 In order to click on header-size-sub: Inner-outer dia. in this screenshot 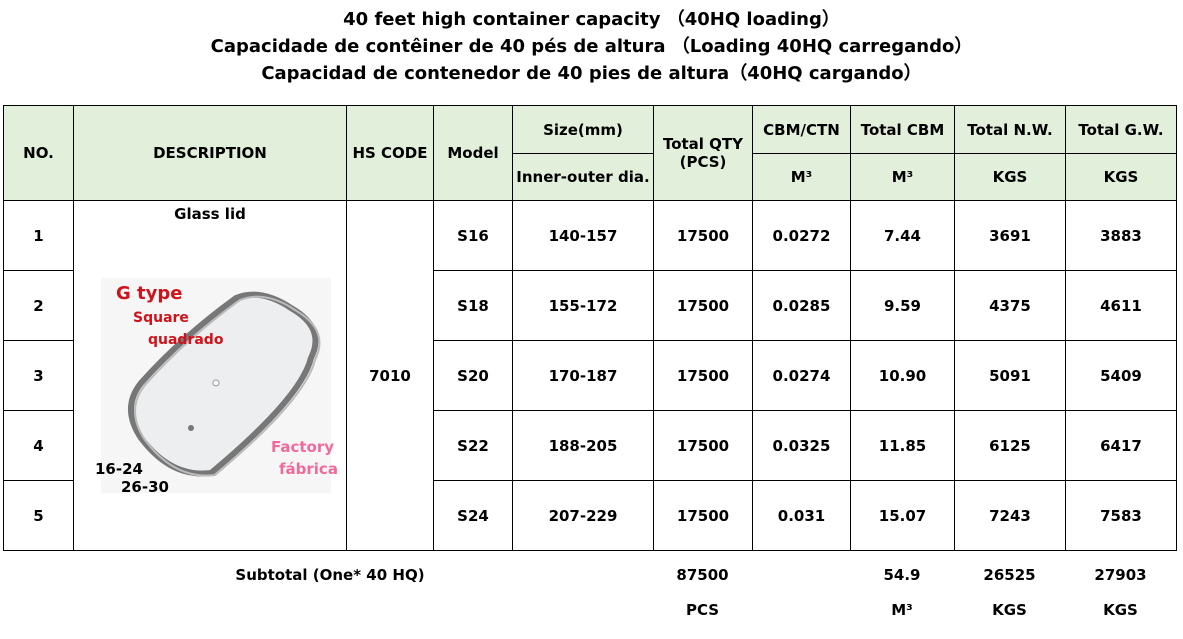, I will do `click(583, 177)`.